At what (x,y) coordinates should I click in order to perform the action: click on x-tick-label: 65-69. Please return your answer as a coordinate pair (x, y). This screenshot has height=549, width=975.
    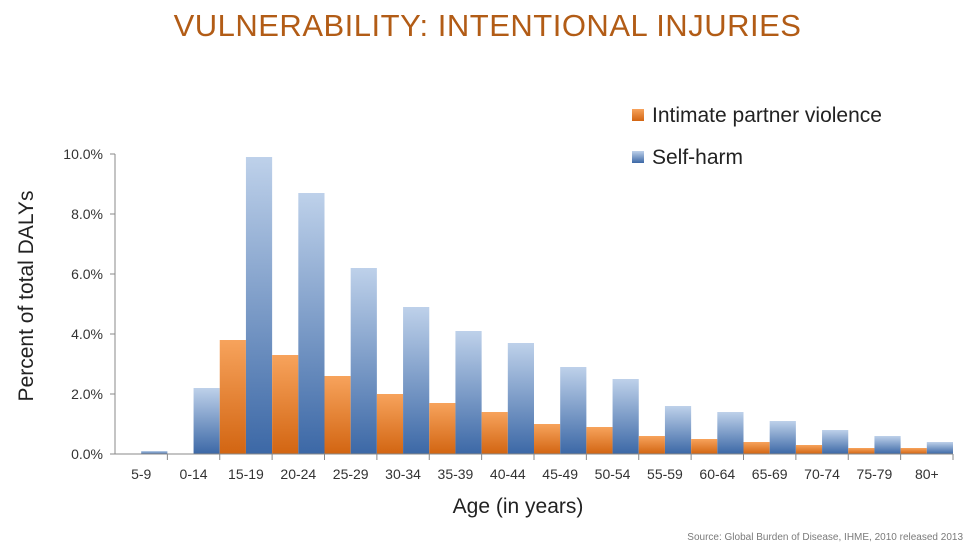
    Looking at the image, I should click on (770, 474).